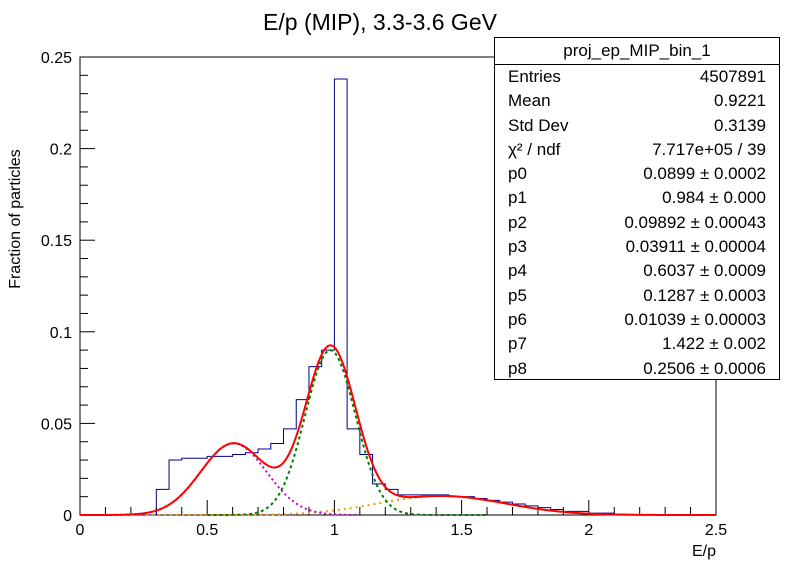  I want to click on stats-value: 0.9221, so click(740, 101).